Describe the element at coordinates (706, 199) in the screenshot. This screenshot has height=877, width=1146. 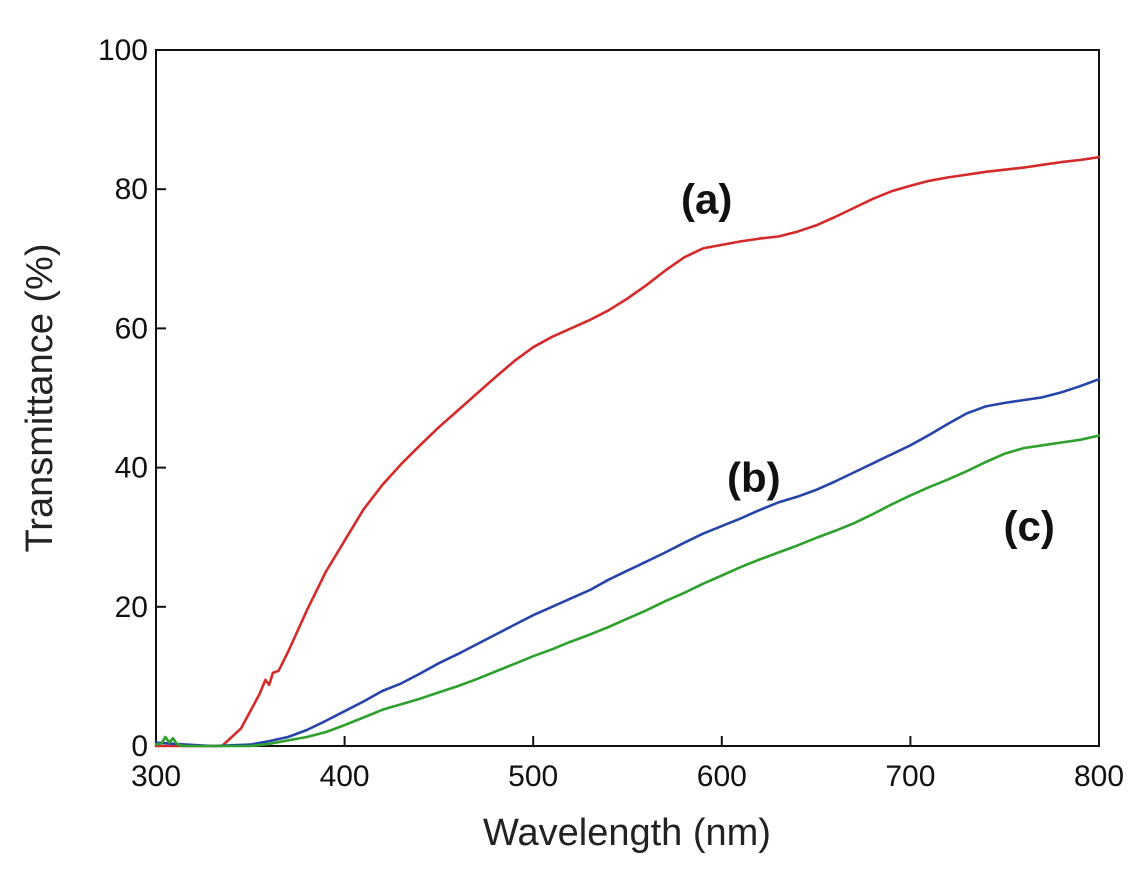
I see `curve-label-a: (a)` at that location.